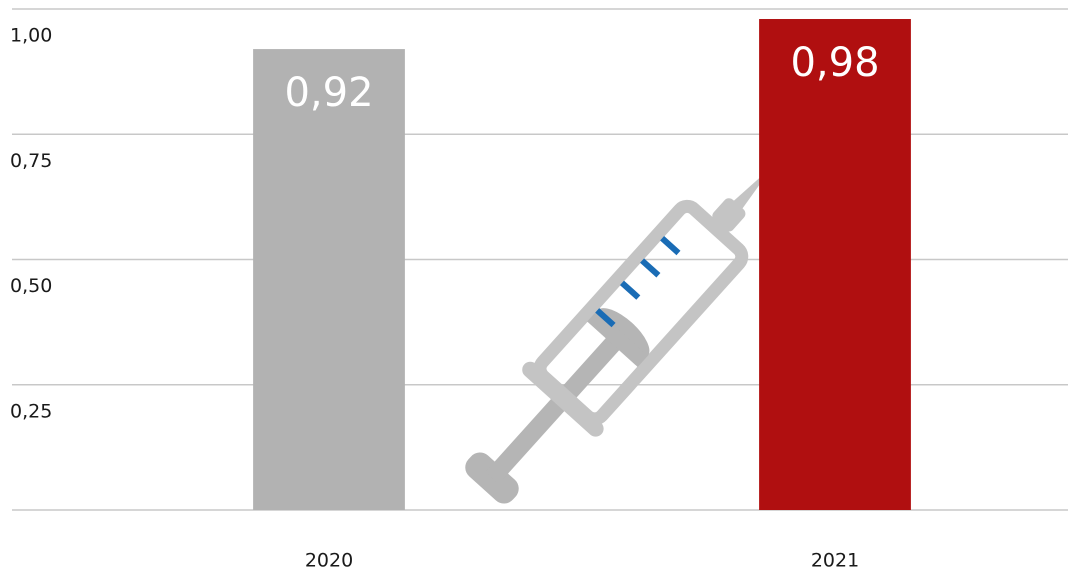 Image resolution: width=1082 pixels, height=573 pixels. I want to click on y-tick-label: 1,00, so click(31, 36).